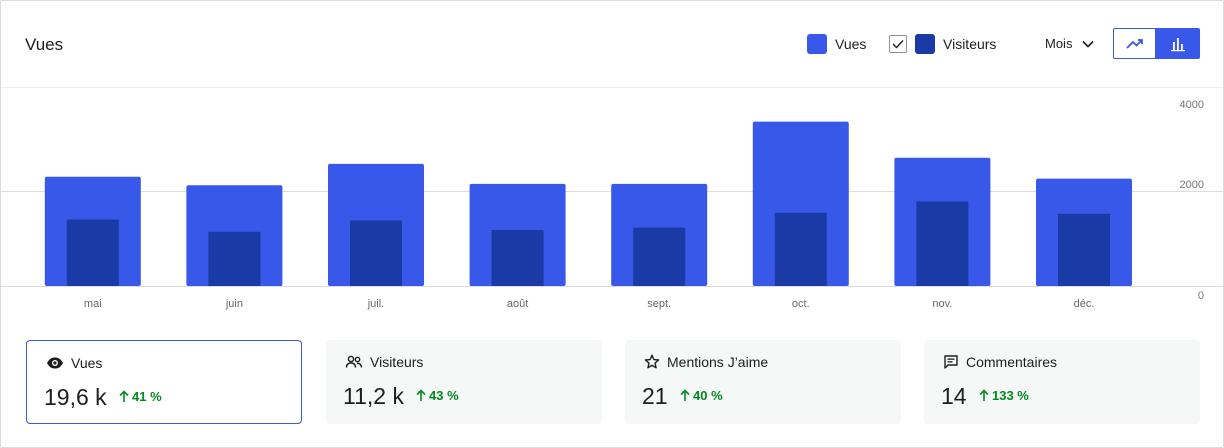 This screenshot has width=1224, height=448. I want to click on bar-chart-icon, so click(1178, 44).